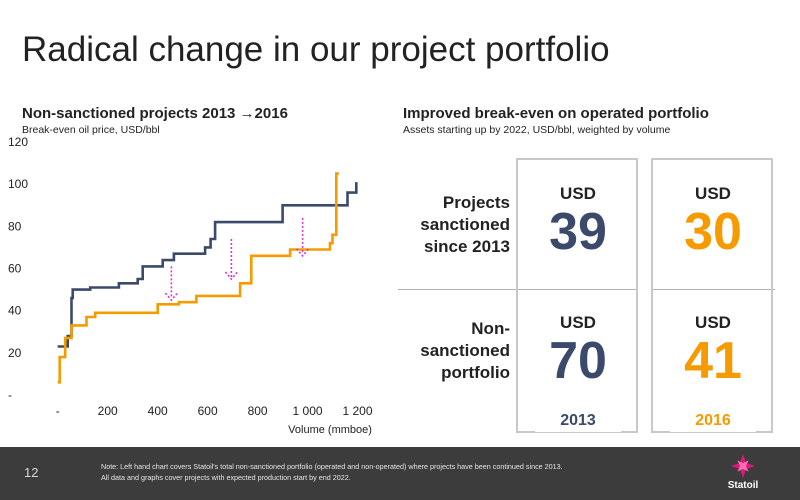 This screenshot has height=500, width=800. Describe the element at coordinates (31, 472) in the screenshot. I see `page-number: 12` at that location.